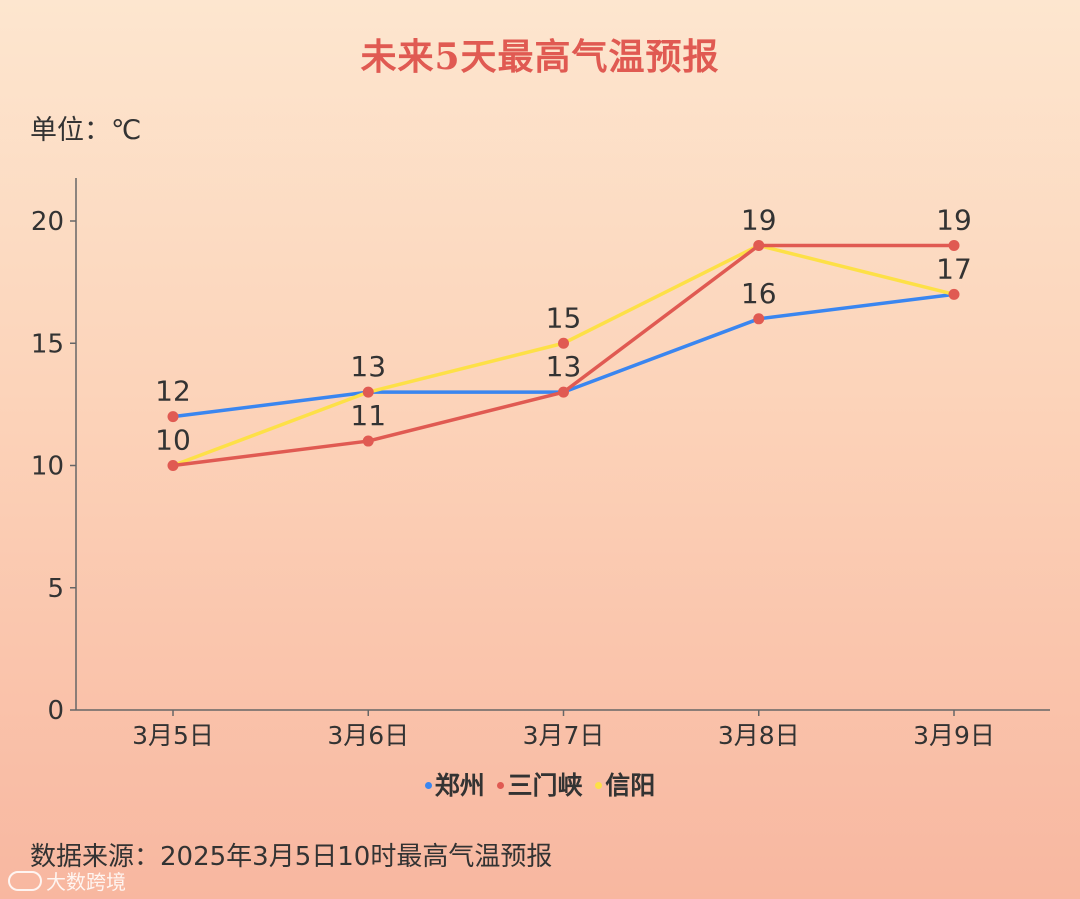 The width and height of the screenshot is (1080, 899). What do you see at coordinates (173, 735) in the screenshot?
I see `x-tick-label: 3月5日` at bounding box center [173, 735].